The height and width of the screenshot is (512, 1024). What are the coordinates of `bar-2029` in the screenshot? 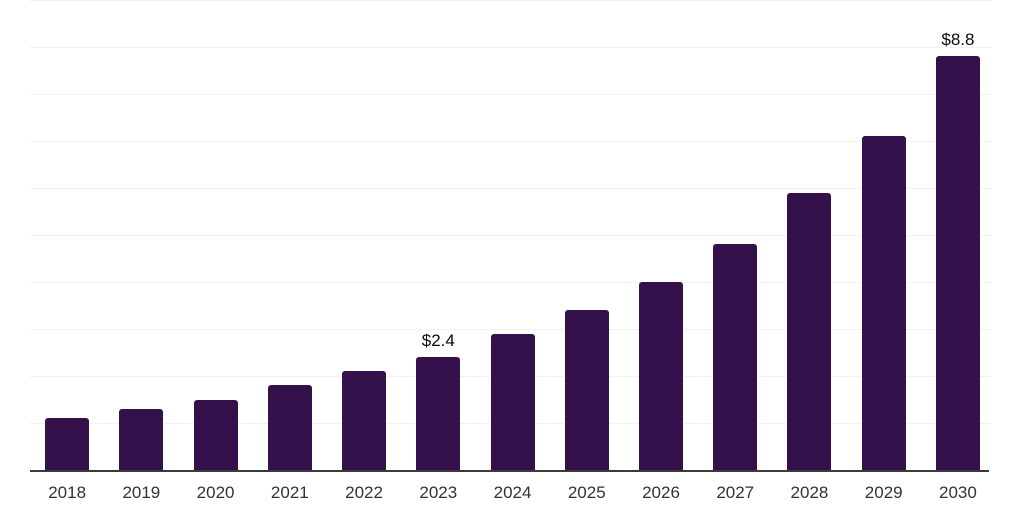 It's located at (883, 303).